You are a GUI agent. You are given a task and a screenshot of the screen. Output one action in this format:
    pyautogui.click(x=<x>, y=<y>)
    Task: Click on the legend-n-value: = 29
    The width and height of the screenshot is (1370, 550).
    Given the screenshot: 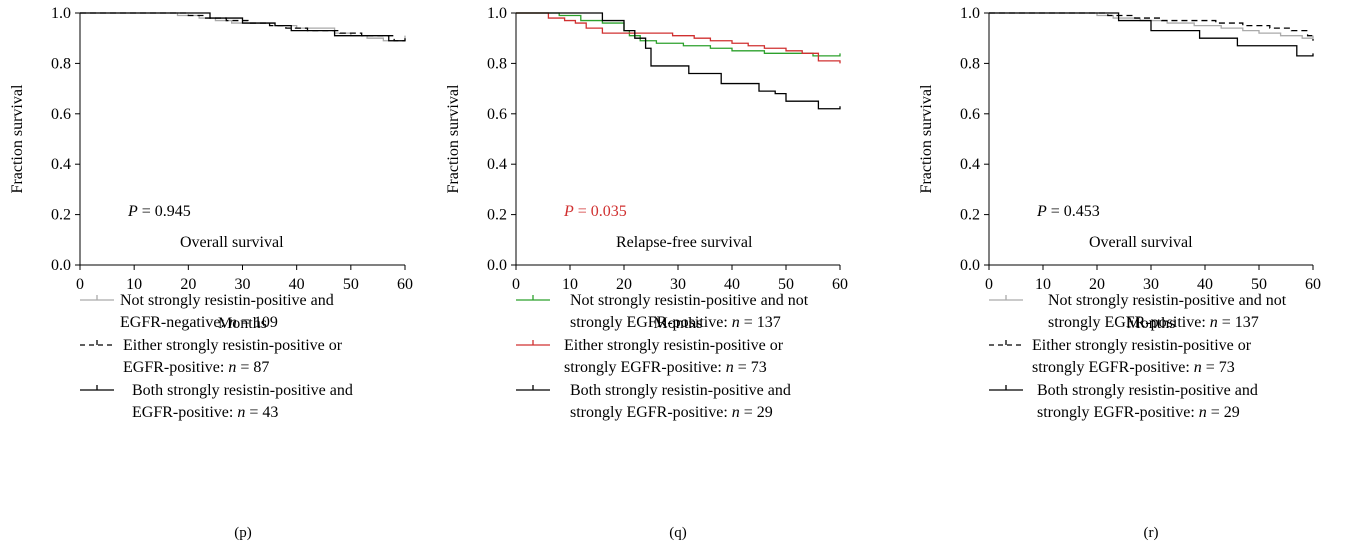 What is the action you would take?
    pyautogui.click(x=1223, y=412)
    